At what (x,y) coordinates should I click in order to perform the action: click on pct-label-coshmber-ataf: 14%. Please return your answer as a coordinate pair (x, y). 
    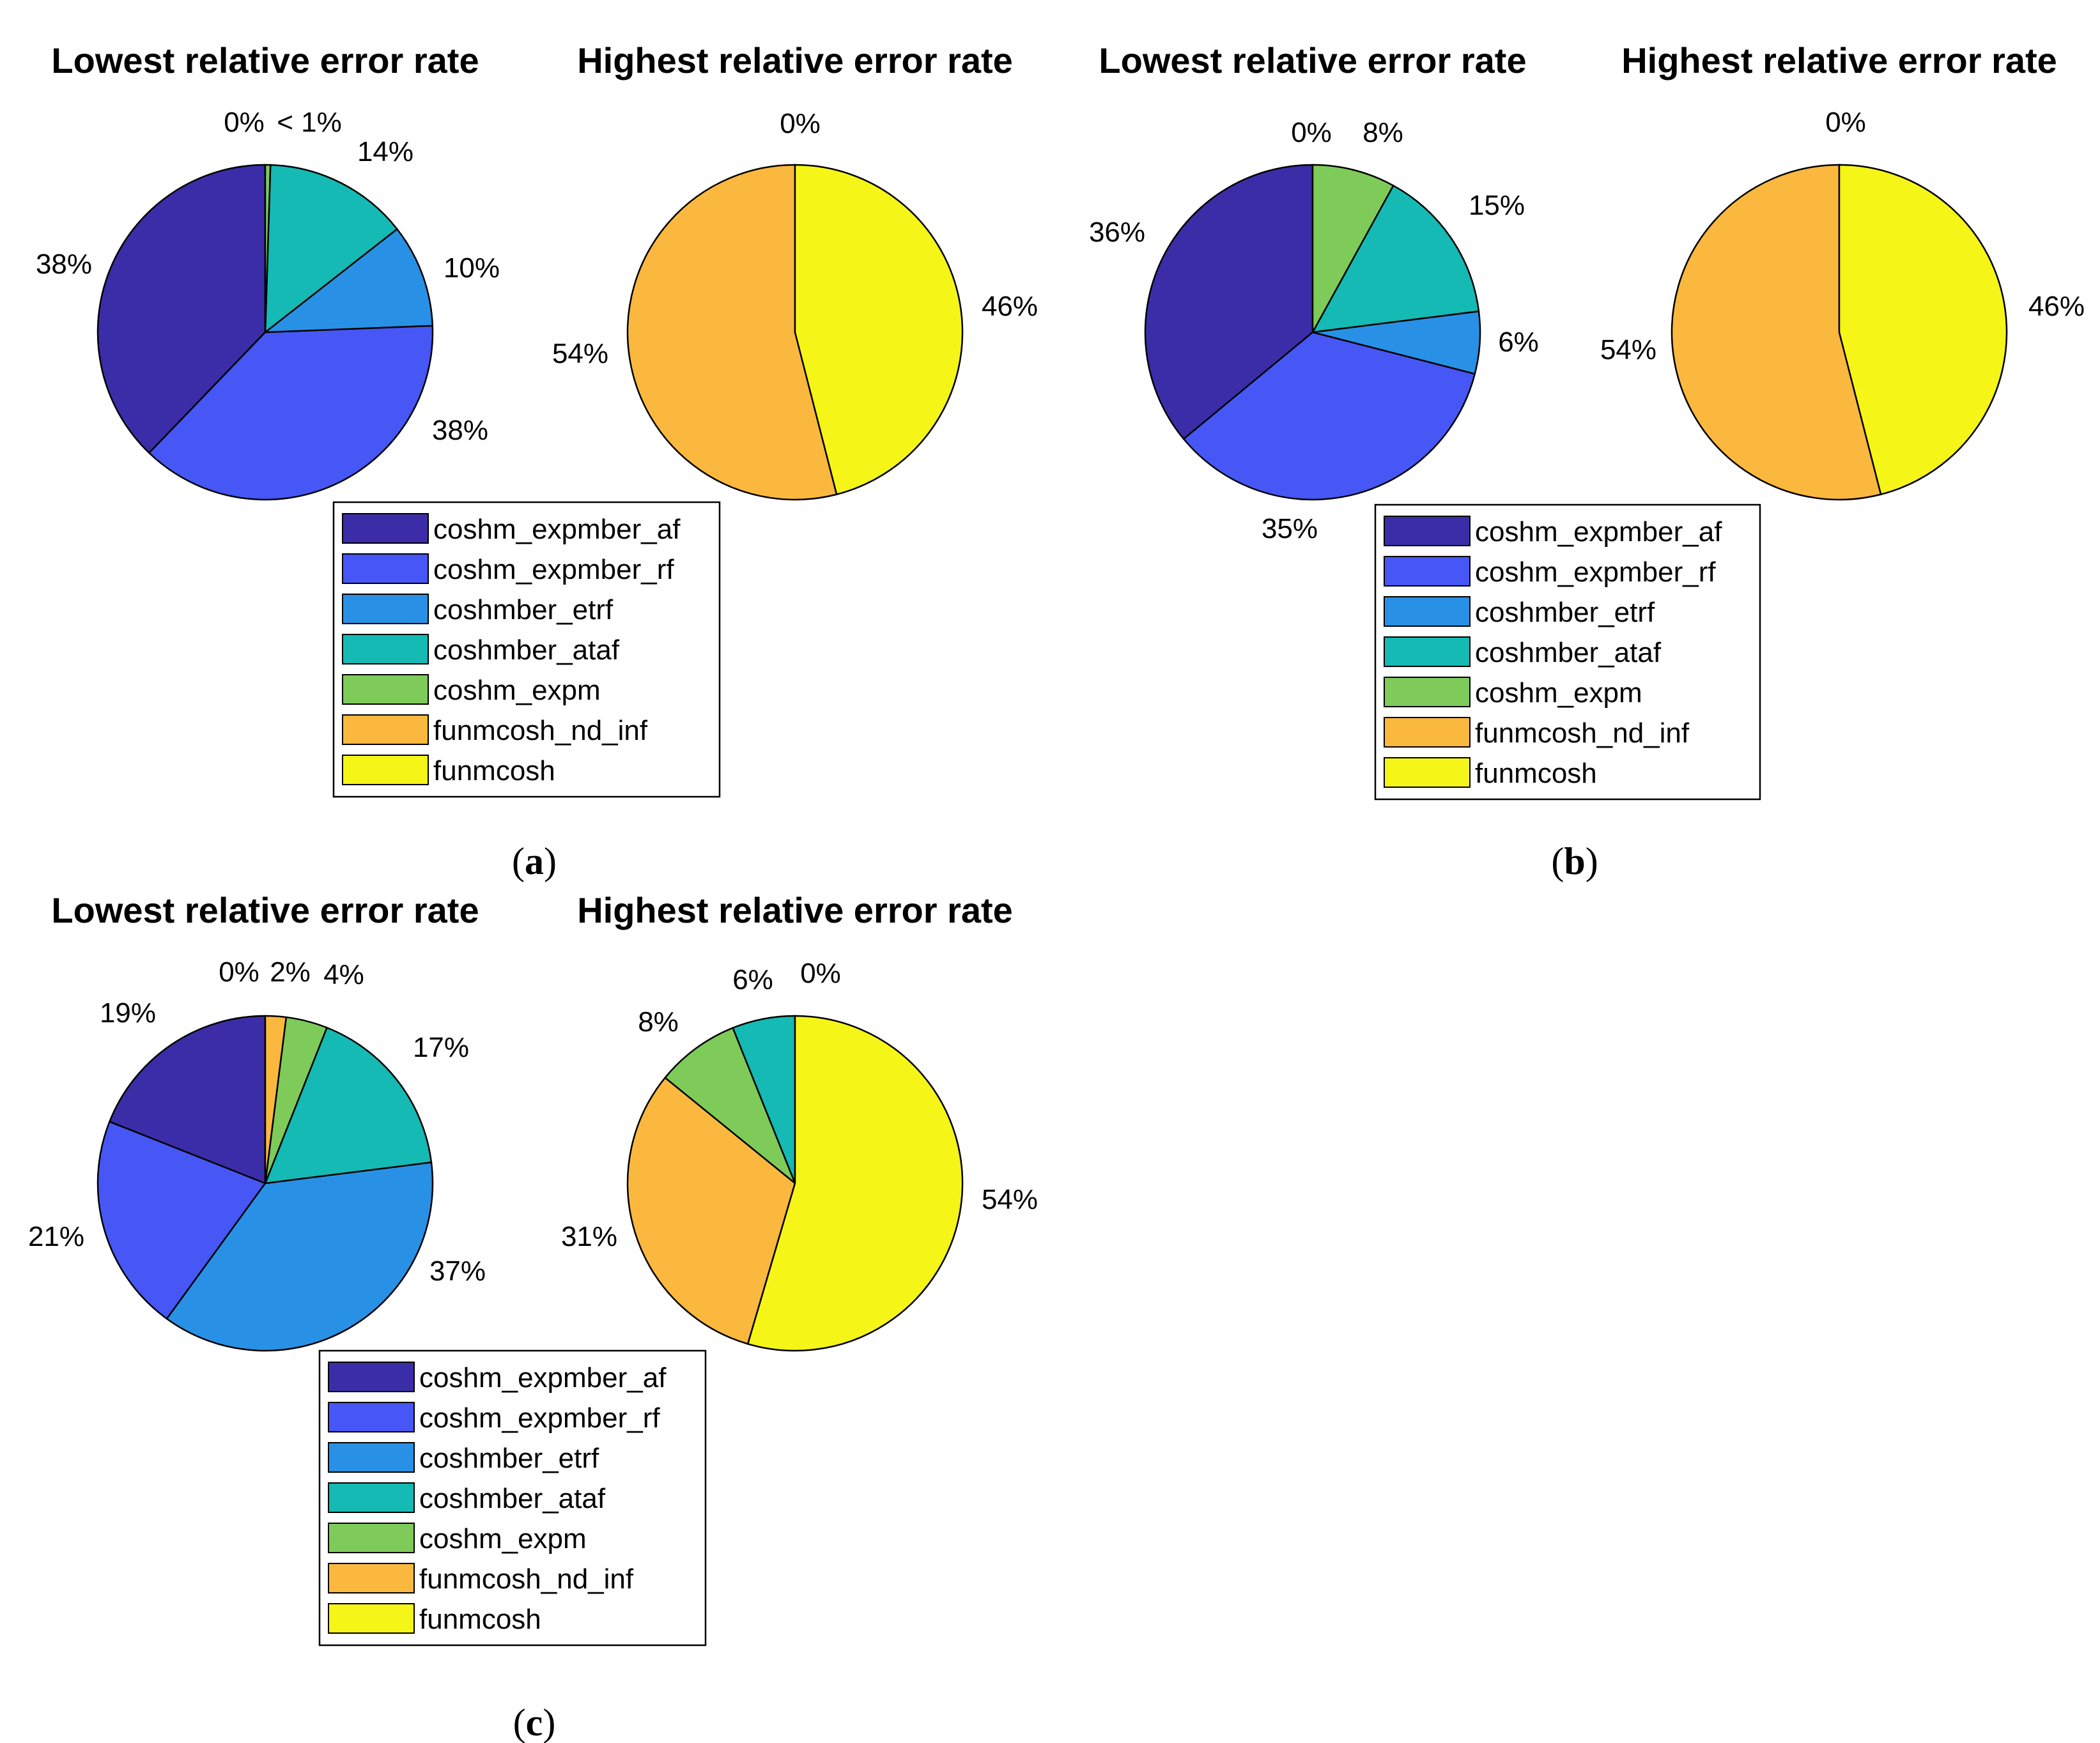
    Looking at the image, I should click on (385, 151).